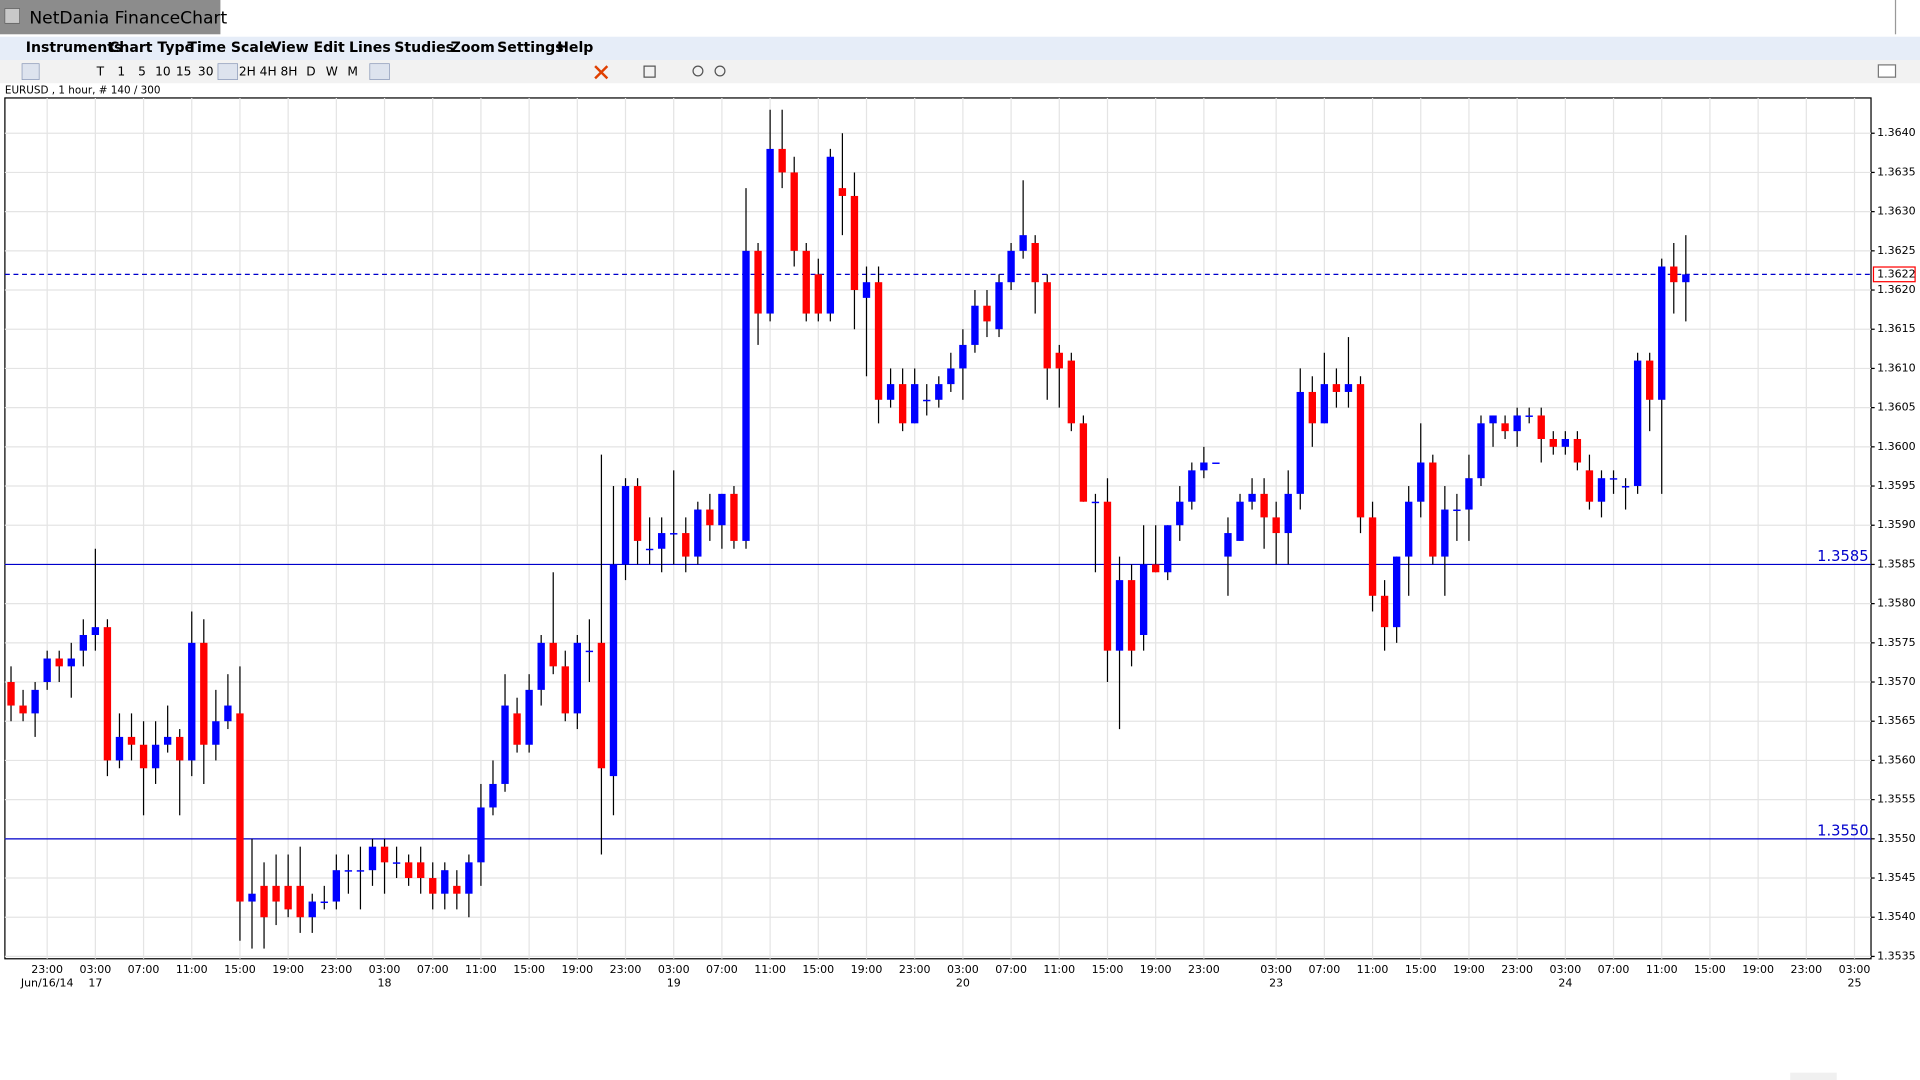 This screenshot has width=1920, height=1080. Describe the element at coordinates (1896, 524) in the screenshot. I see `y-tick-label: 1.3590` at that location.